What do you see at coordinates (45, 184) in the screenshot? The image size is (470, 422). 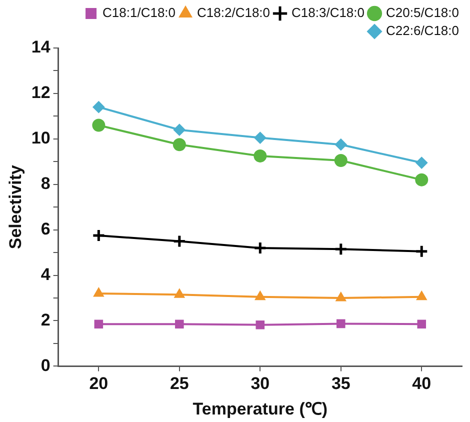 I see `y-tick-label: 8` at bounding box center [45, 184].